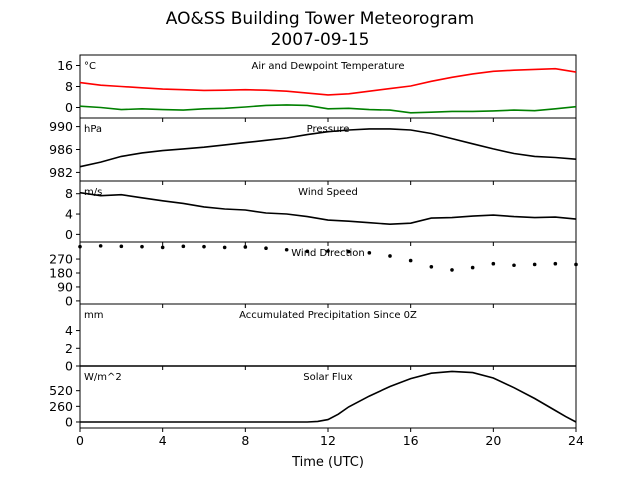 This screenshot has height=480, width=640. I want to click on panel-title: Wind Speed, so click(328, 192).